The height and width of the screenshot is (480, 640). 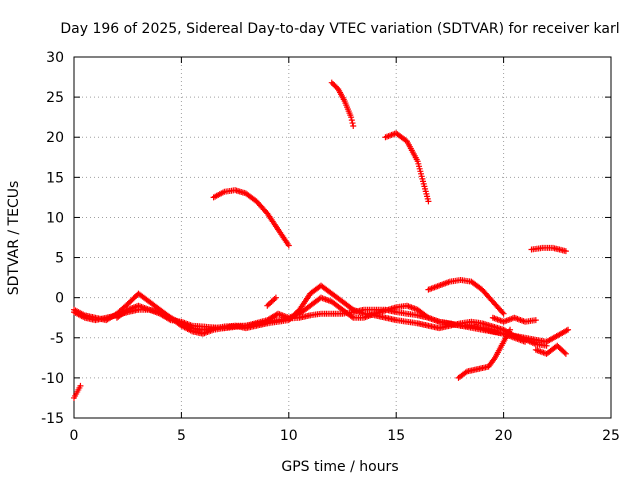 I want to click on series-arc-i, so click(x=466, y=297).